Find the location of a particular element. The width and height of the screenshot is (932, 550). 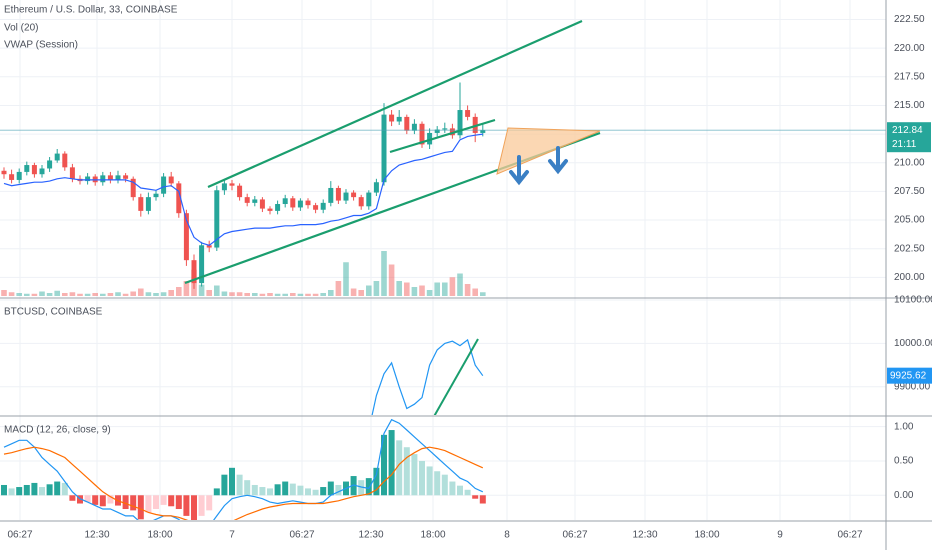

x-tick-label: 7 is located at coordinates (232, 535).